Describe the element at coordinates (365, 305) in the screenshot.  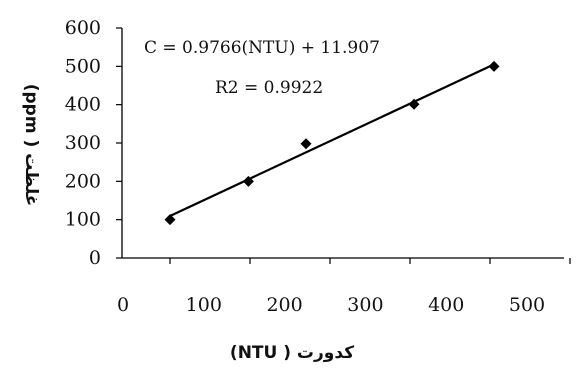
I see `x-tick-label: 300` at that location.